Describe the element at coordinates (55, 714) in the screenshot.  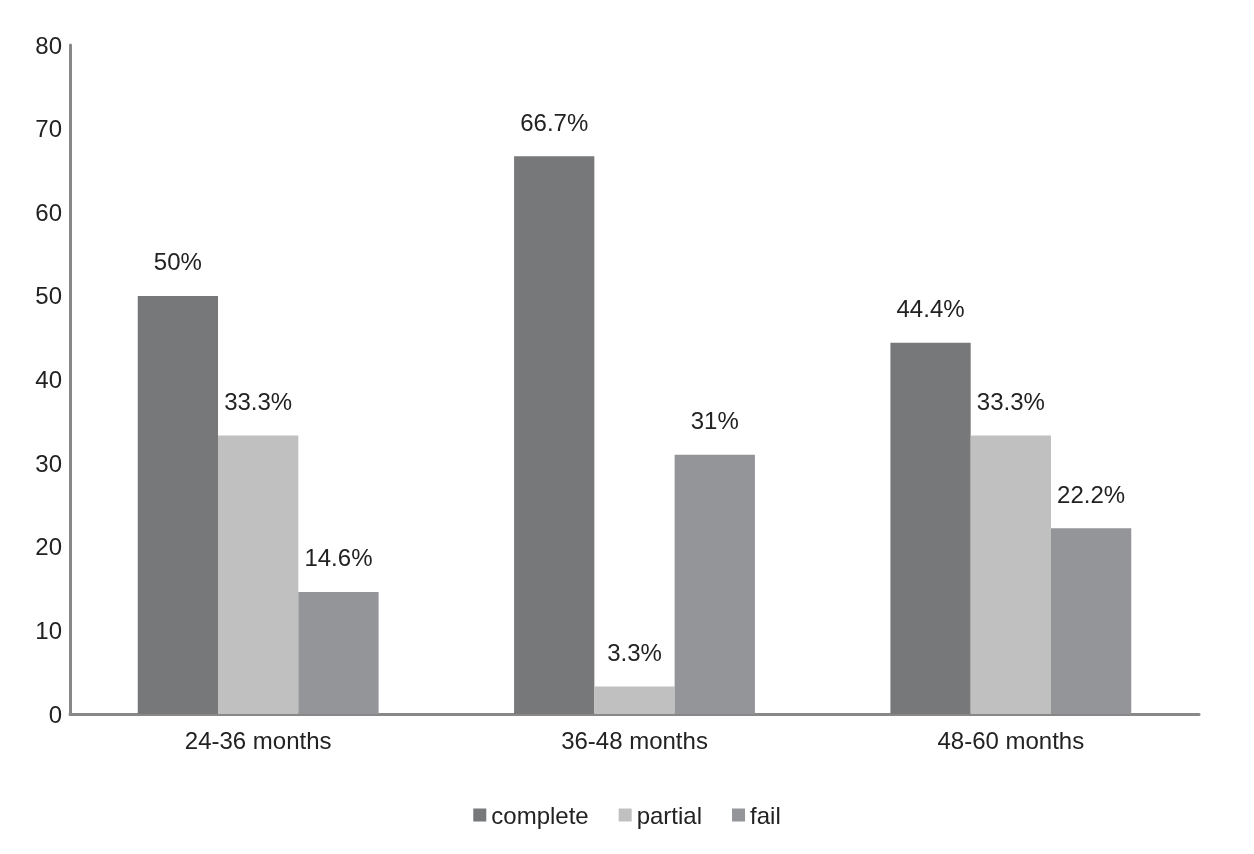
I see `y-tick-label: 0` at that location.